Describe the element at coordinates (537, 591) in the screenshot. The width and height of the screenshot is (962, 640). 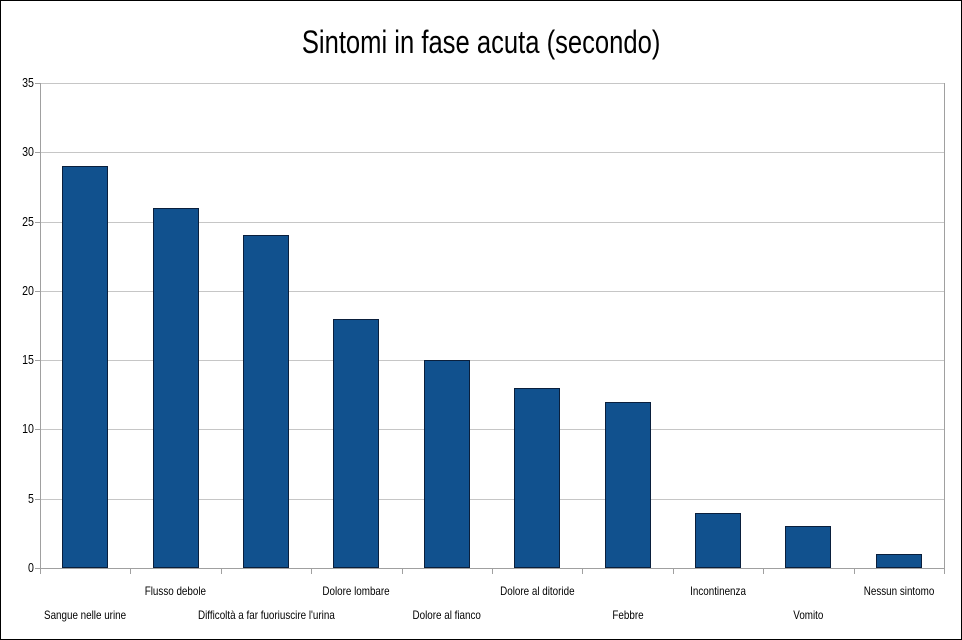
I see `category-label-text: Dolore al ditoride` at that location.